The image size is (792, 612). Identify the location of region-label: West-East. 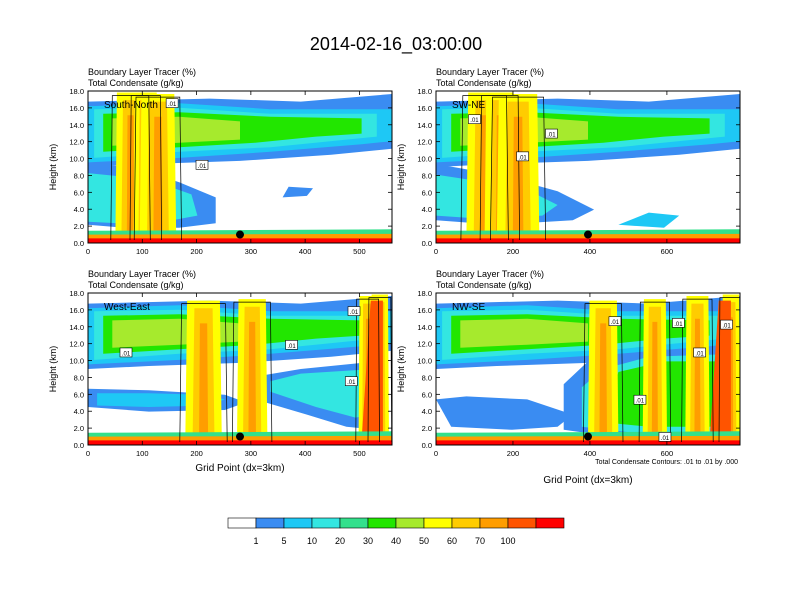
(127, 307).